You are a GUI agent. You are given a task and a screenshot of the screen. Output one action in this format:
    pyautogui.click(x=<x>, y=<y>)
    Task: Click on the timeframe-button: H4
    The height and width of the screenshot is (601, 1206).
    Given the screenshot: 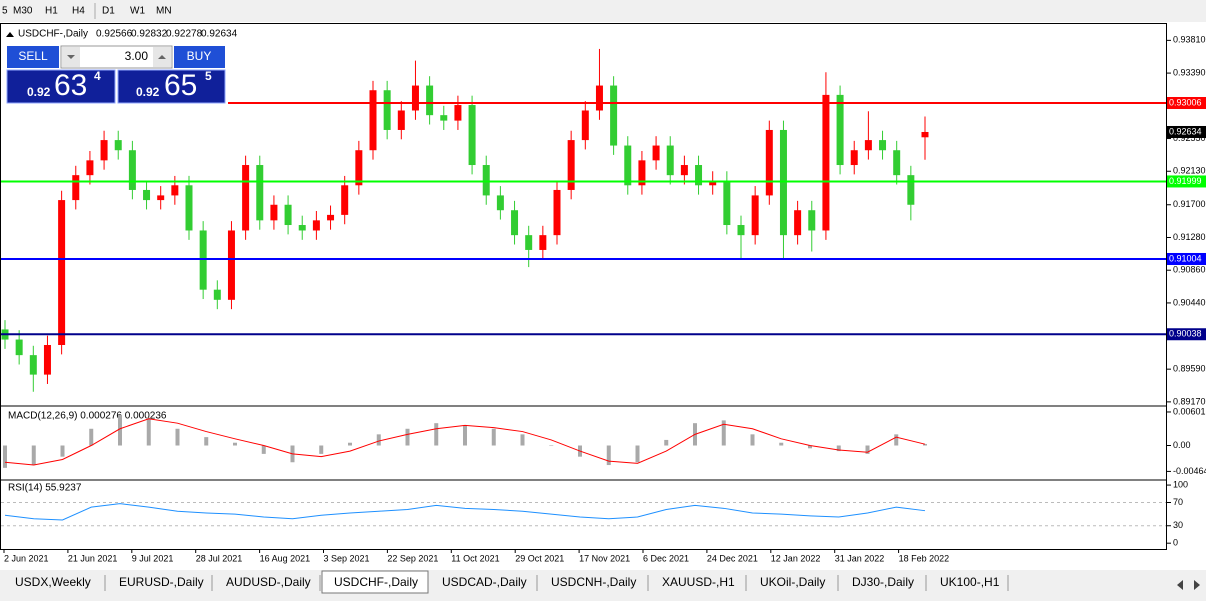 What is the action you would take?
    pyautogui.click(x=78, y=11)
    